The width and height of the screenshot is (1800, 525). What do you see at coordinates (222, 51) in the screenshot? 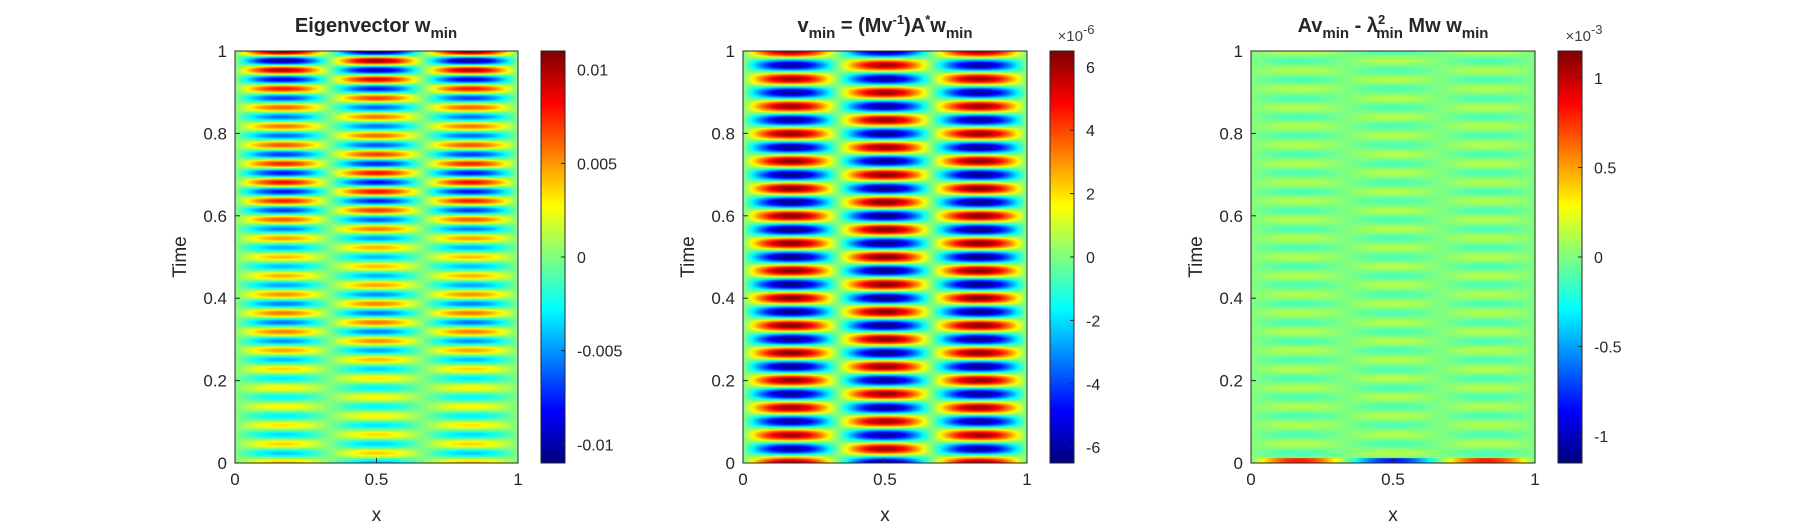
I see `panel-1-ytick-label: 1` at bounding box center [222, 51].